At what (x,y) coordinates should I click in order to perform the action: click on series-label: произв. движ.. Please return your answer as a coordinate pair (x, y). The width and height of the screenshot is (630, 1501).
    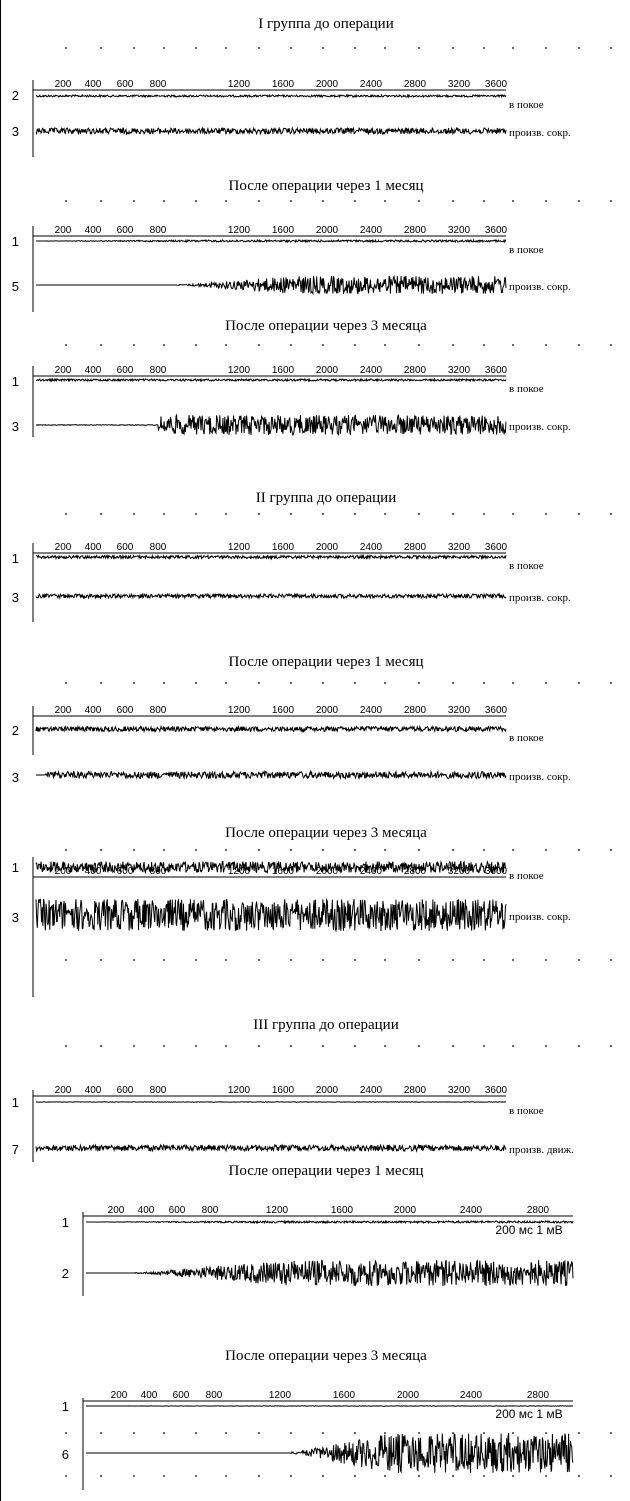
    Looking at the image, I should click on (541, 1150).